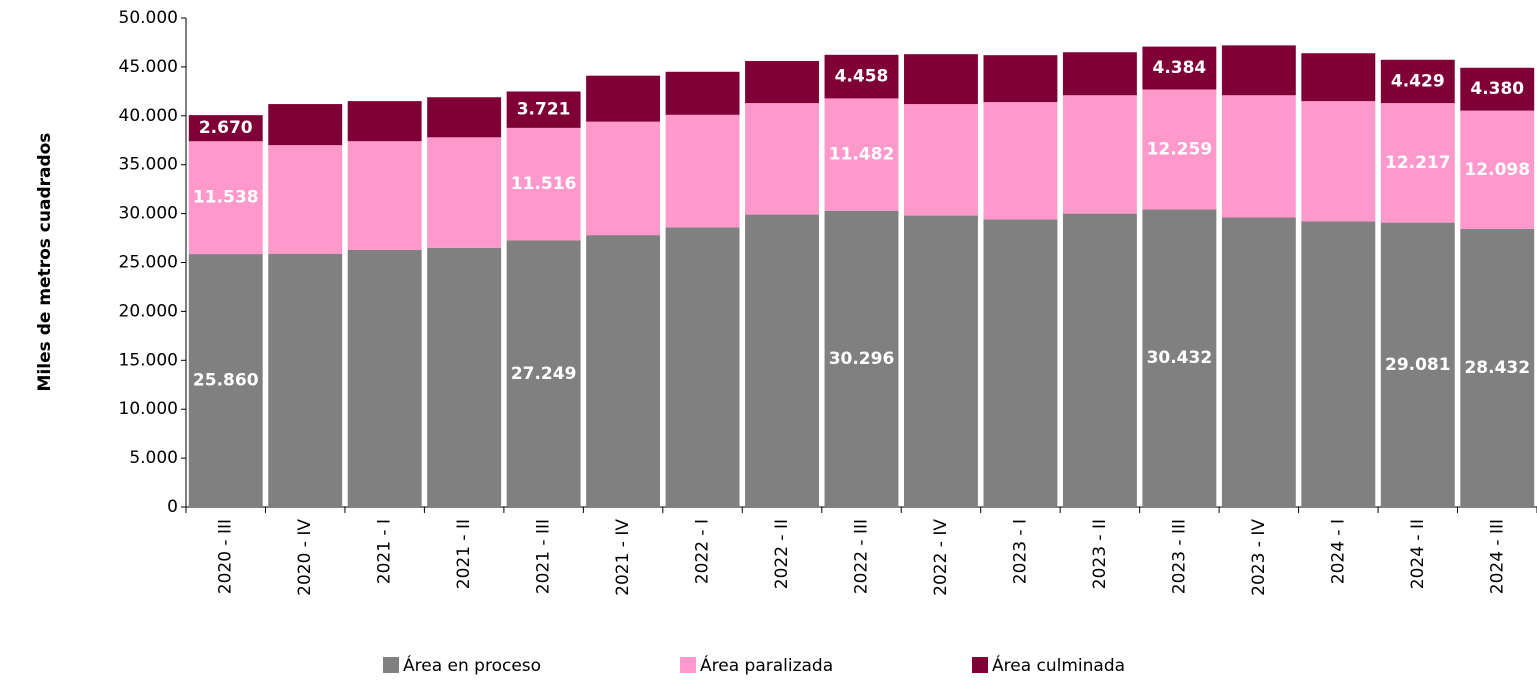 Image resolution: width=1537 pixels, height=682 pixels. I want to click on x-tick-label: 2024 - I, so click(1338, 551).